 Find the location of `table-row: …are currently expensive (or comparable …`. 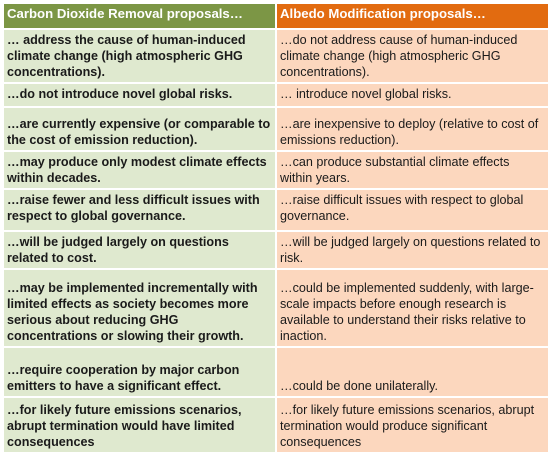

table-row: …are currently expensive (or comparable … is located at coordinates (276, 129).